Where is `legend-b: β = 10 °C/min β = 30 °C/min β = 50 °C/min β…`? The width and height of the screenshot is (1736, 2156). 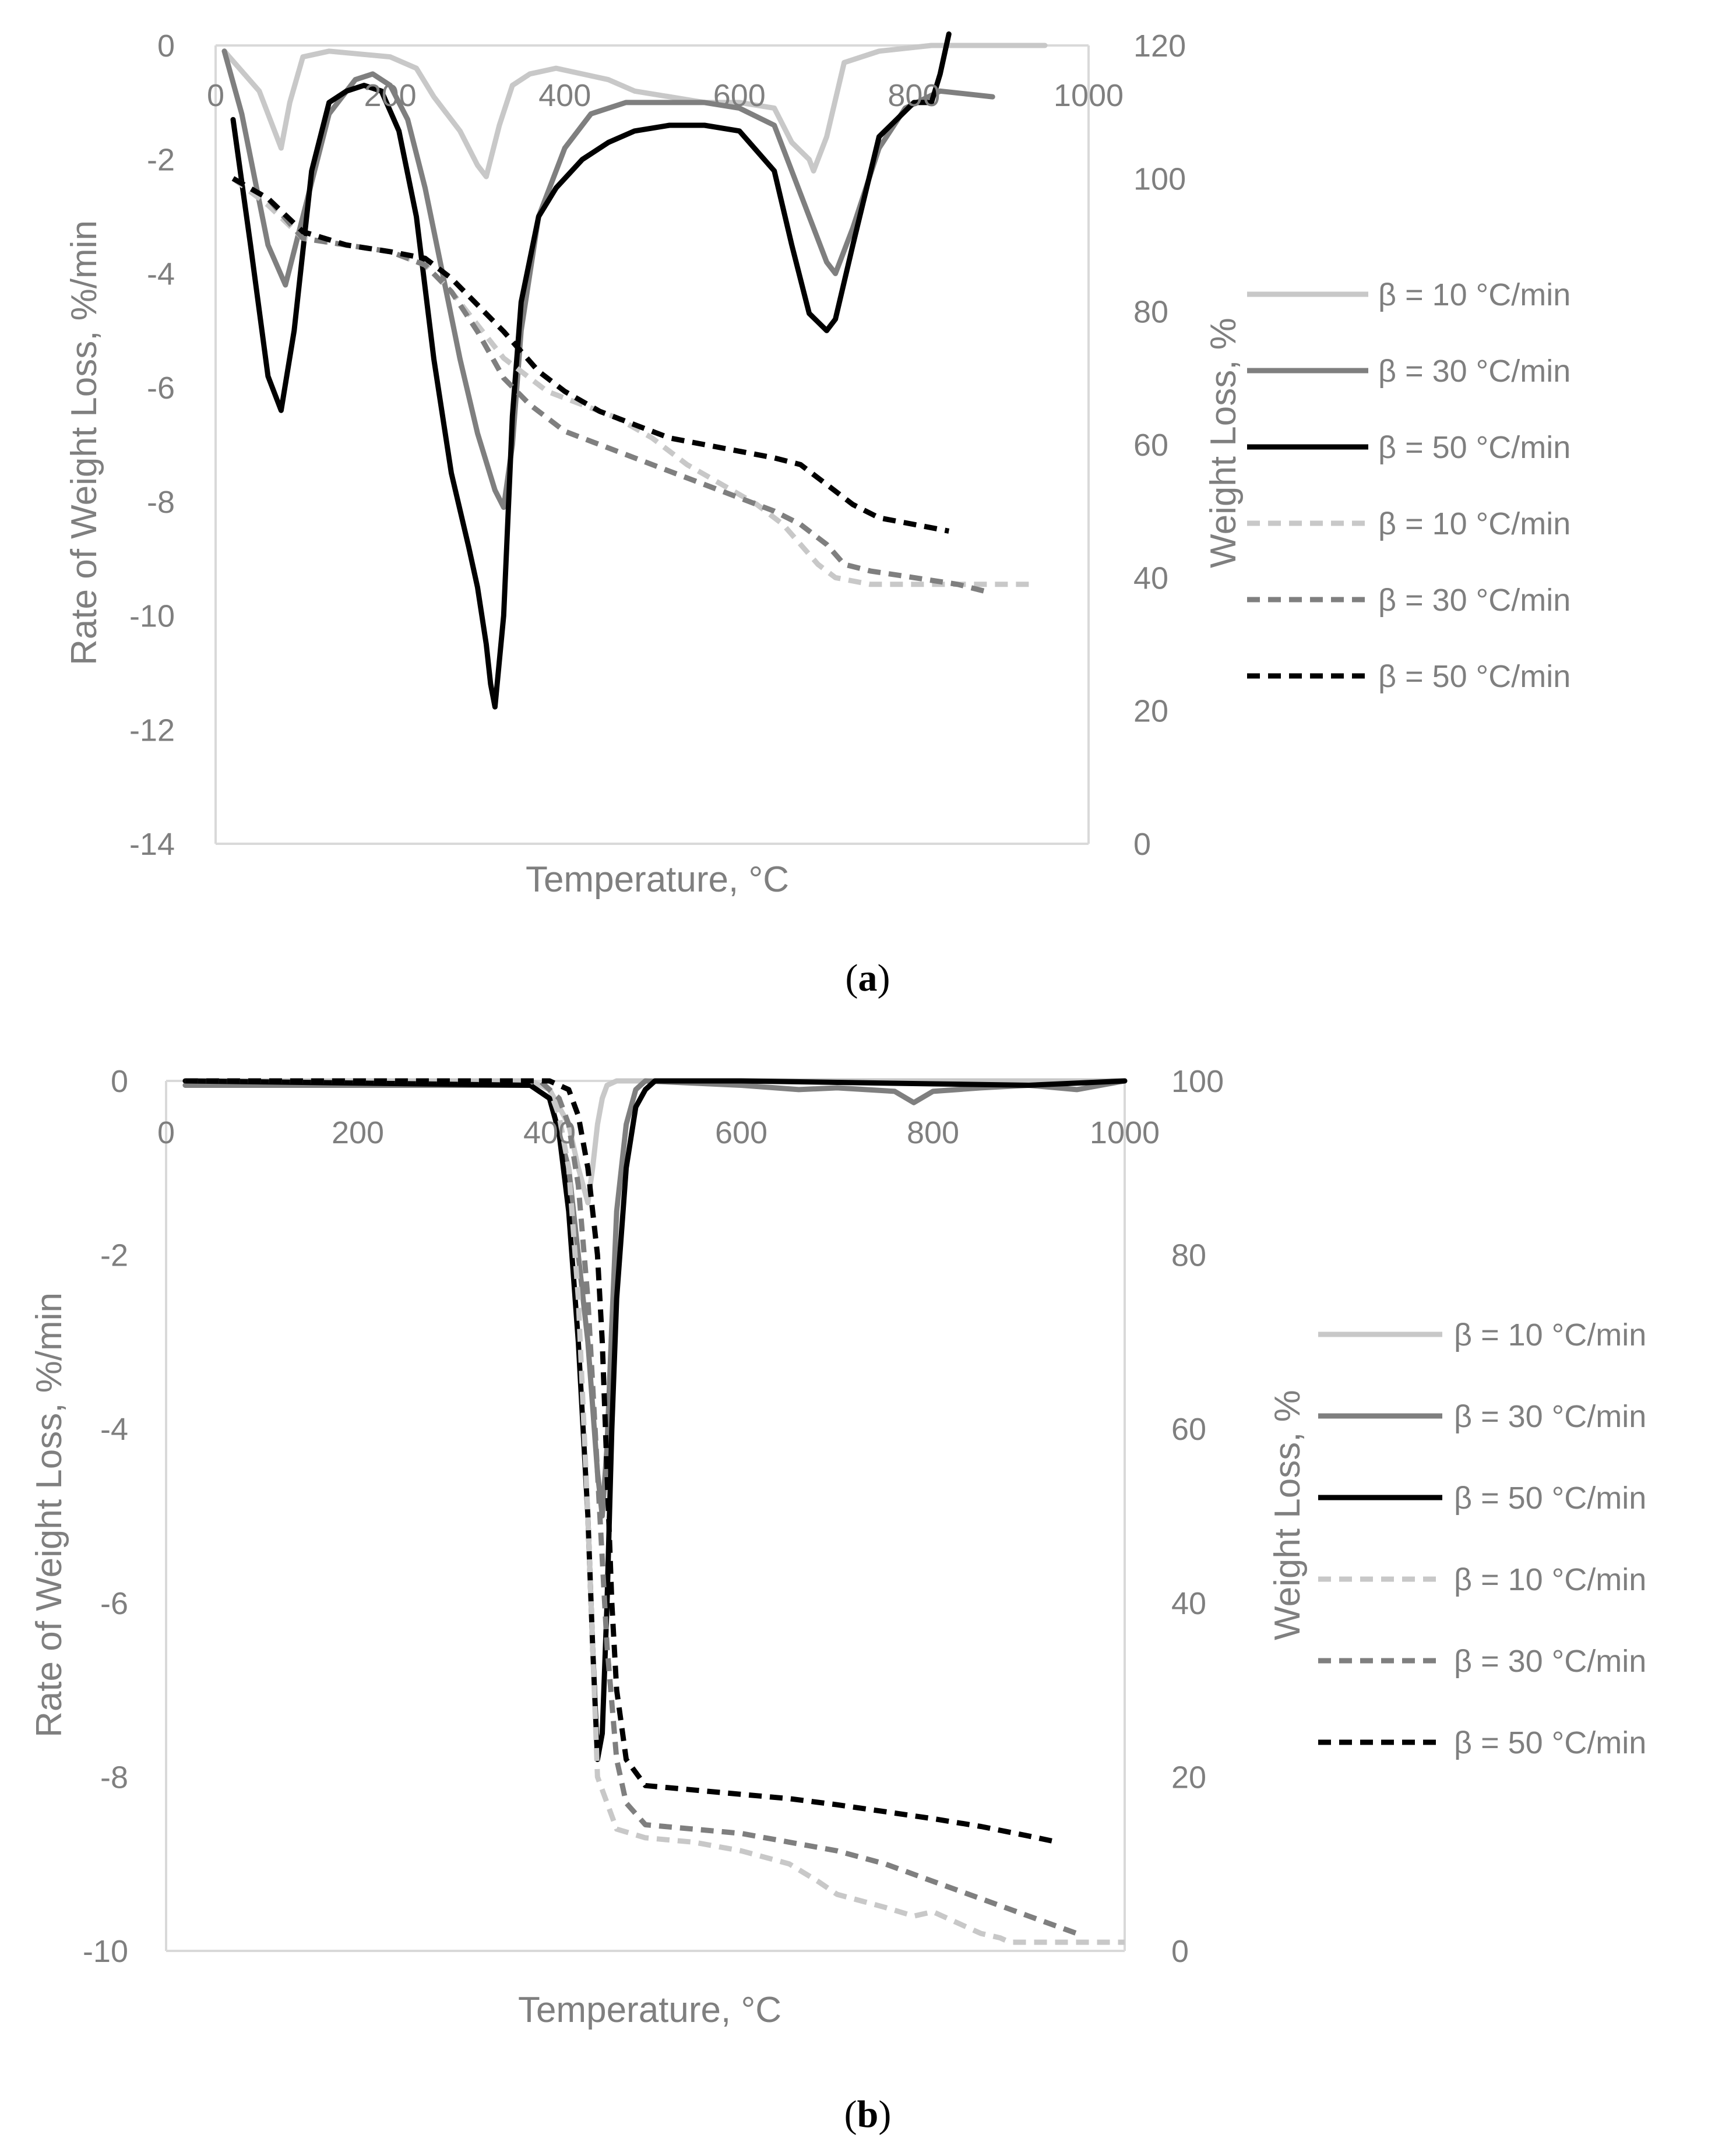
legend-b: β = 10 °C/min β = 30 °C/min β = 50 °C/min β… is located at coordinates (1482, 1538).